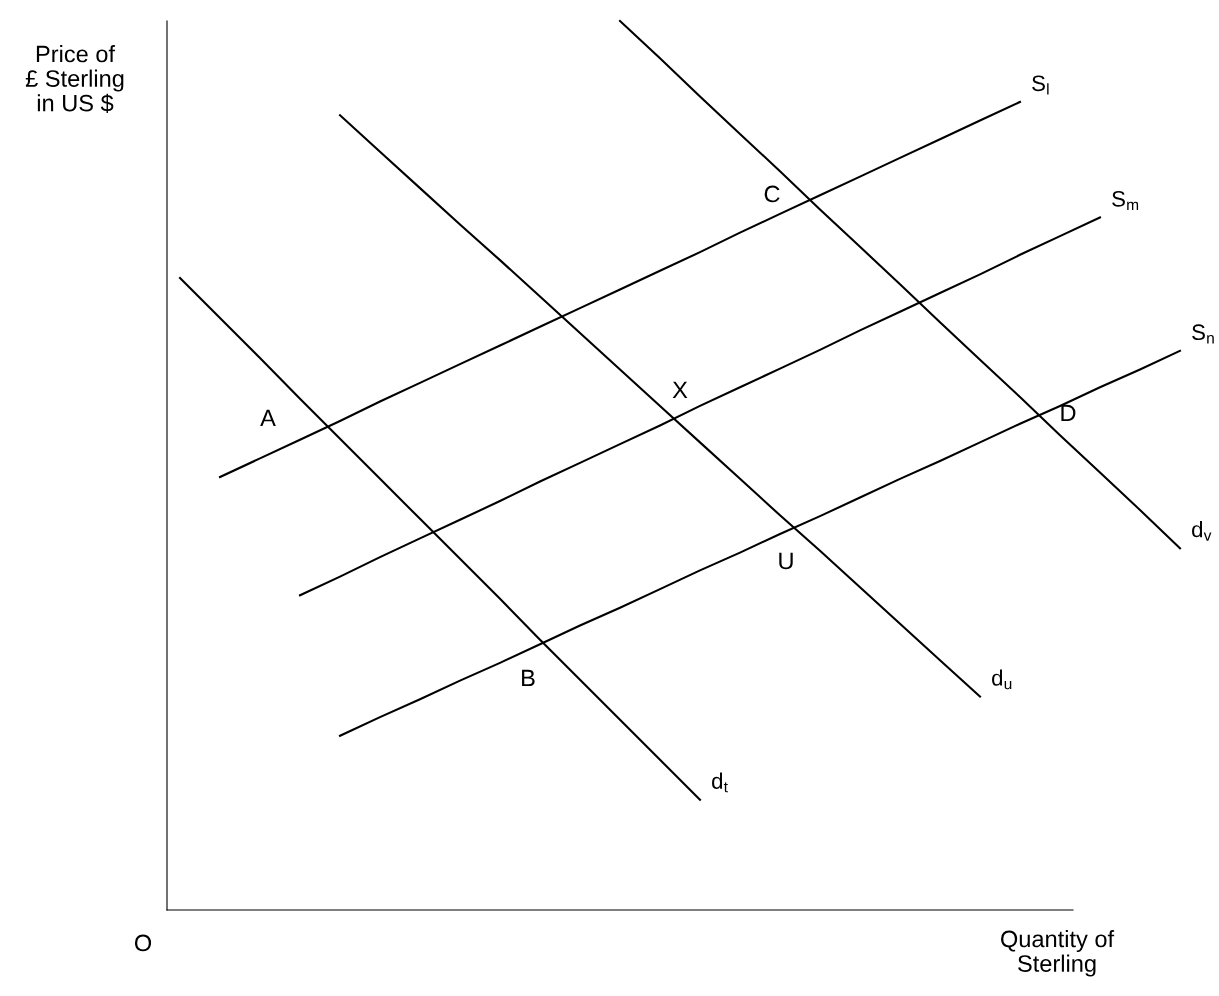 The height and width of the screenshot is (996, 1219). Describe the element at coordinates (772, 194) in the screenshot. I see `annotation: C` at that location.